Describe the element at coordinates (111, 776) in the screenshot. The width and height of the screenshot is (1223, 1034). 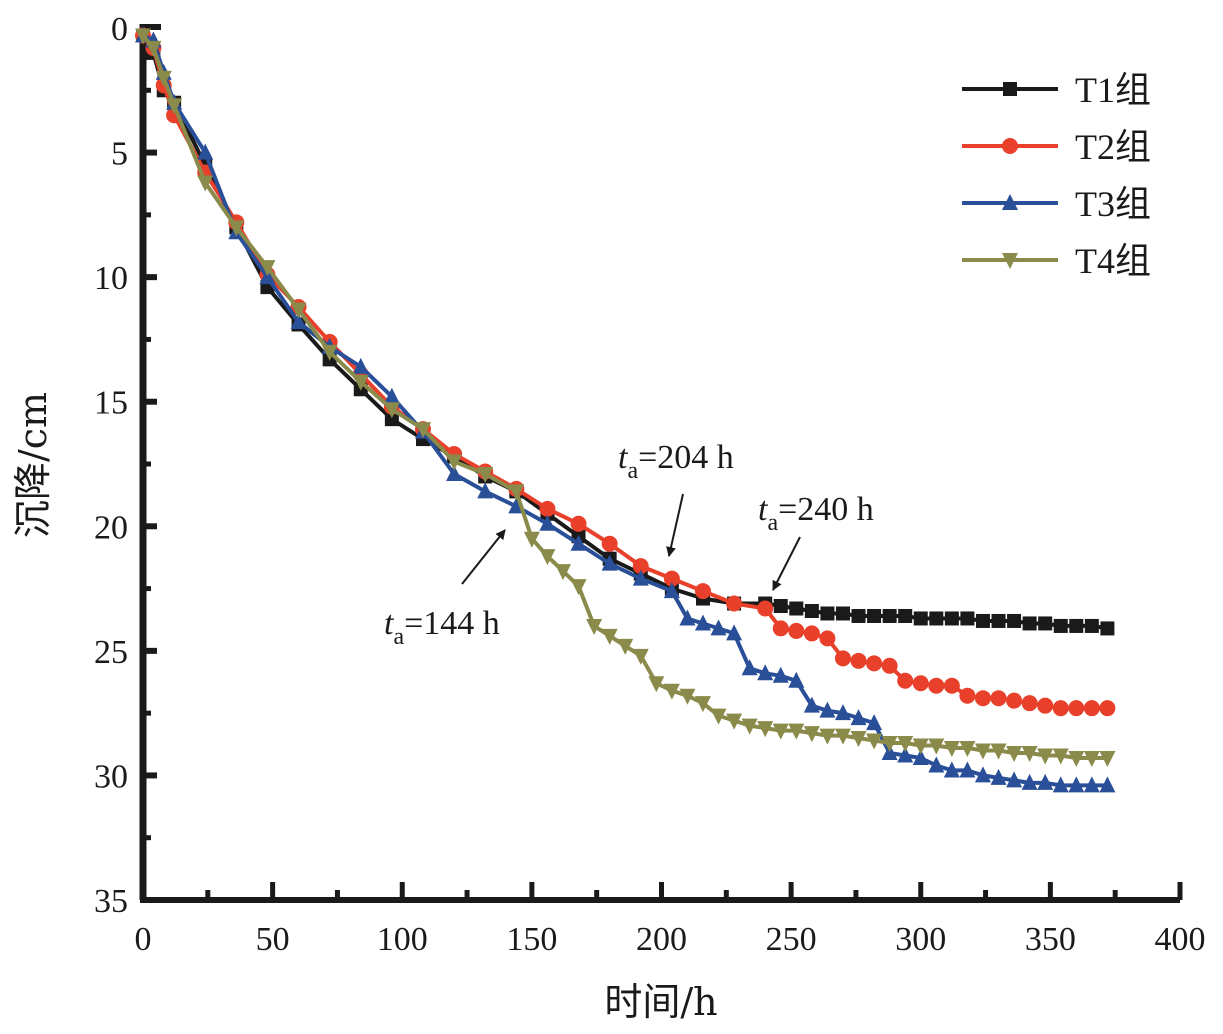
I see `y-tick-label: 30` at that location.